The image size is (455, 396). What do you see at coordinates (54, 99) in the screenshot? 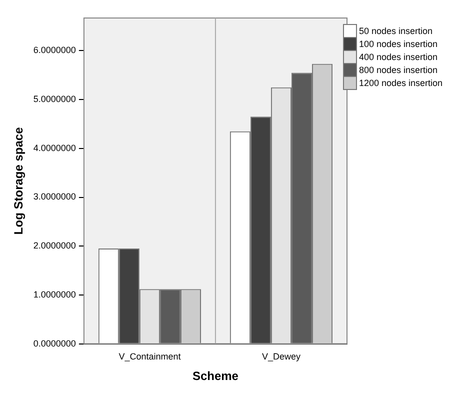
I see `y-tick-label: 5.0000000` at bounding box center [54, 99].